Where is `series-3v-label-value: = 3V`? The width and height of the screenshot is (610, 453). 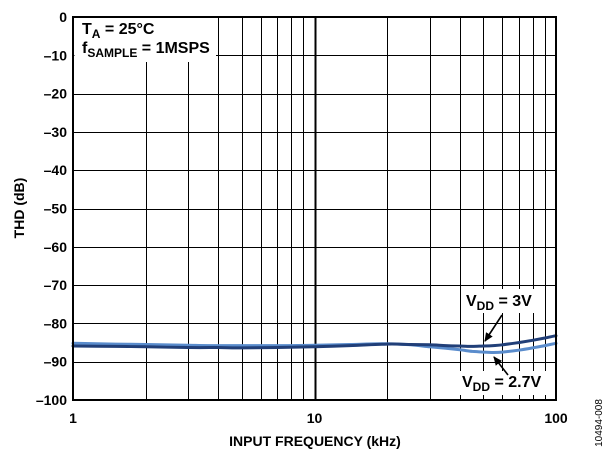
series-3v-label-value: = 3V is located at coordinates (513, 301).